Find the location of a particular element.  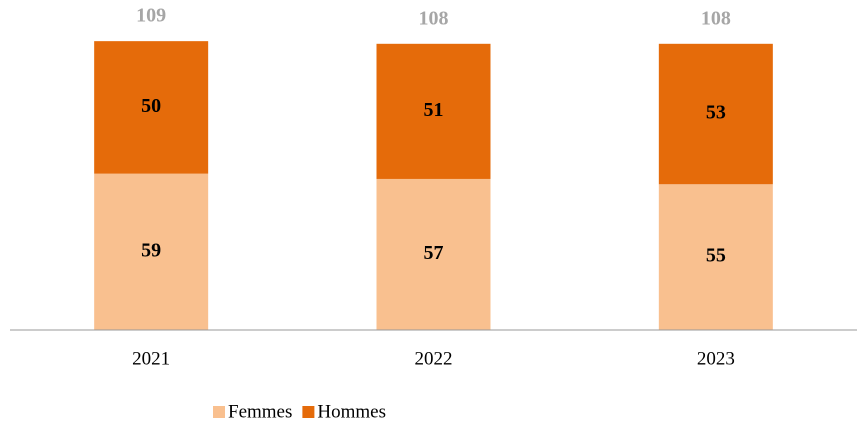

legend-label: Femmes is located at coordinates (260, 411).